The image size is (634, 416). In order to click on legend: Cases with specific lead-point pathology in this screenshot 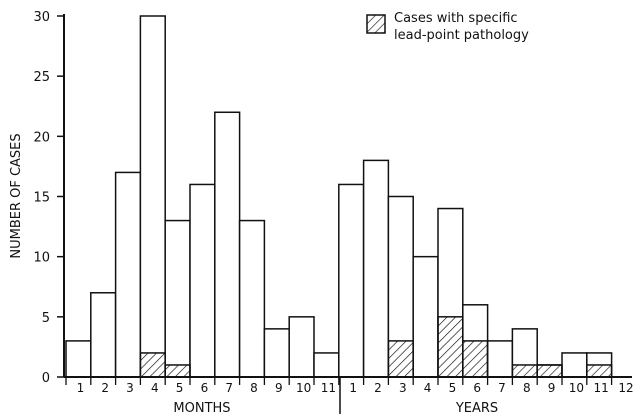, I will do `click(447, 27)`.